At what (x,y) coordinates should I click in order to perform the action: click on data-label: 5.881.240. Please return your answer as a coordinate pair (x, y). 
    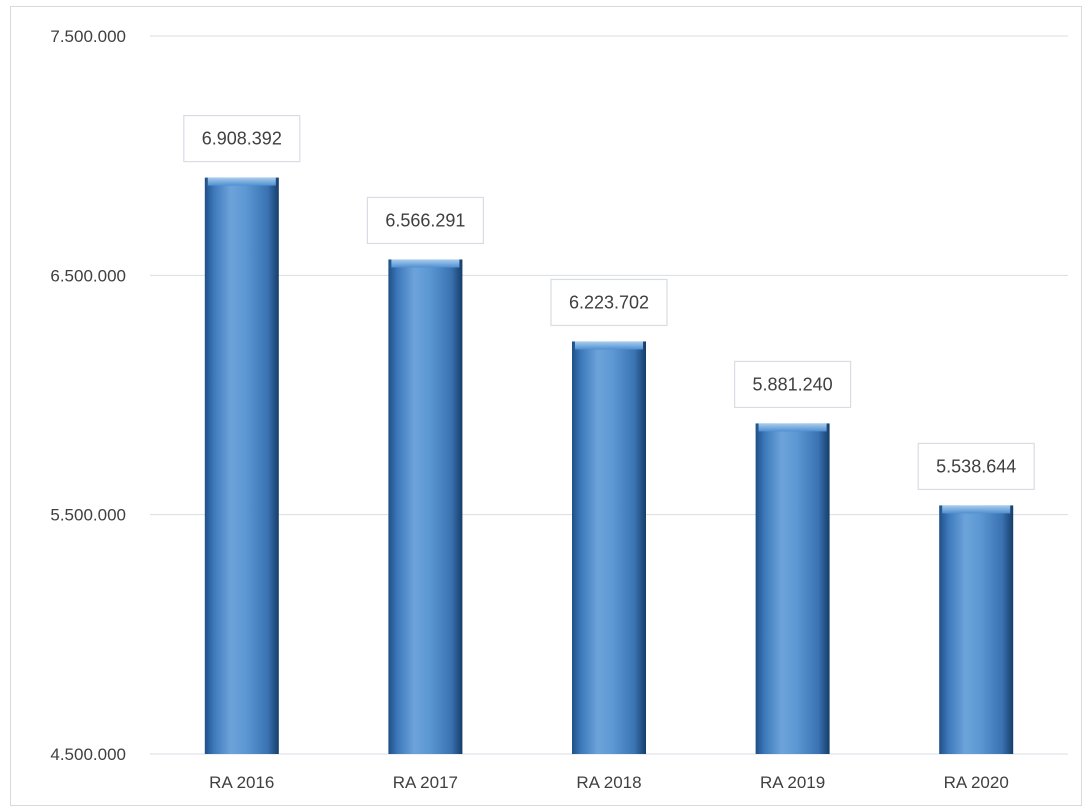
    Looking at the image, I should click on (792, 384).